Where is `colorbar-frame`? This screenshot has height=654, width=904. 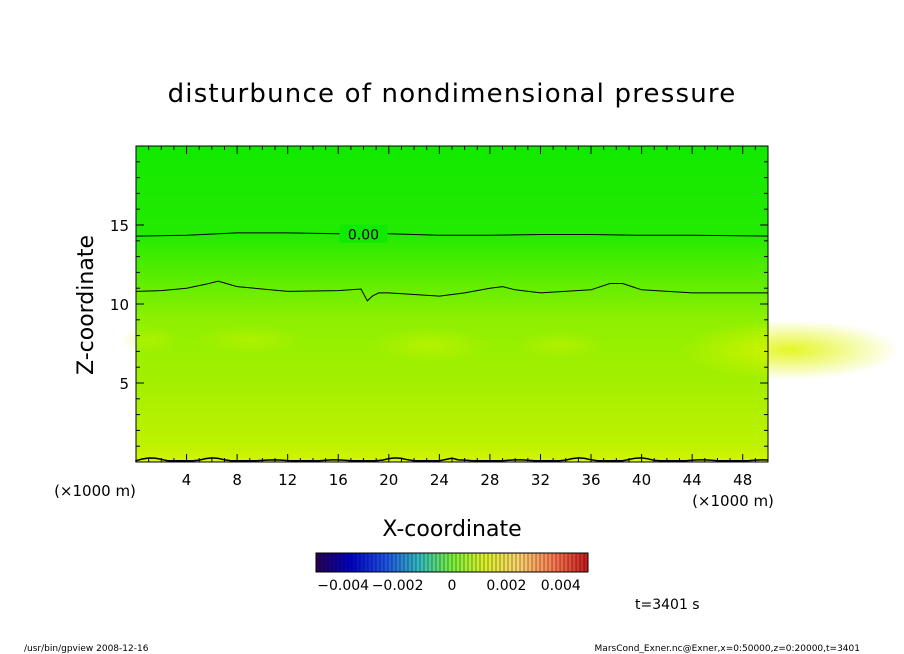 colorbar-frame is located at coordinates (452, 562).